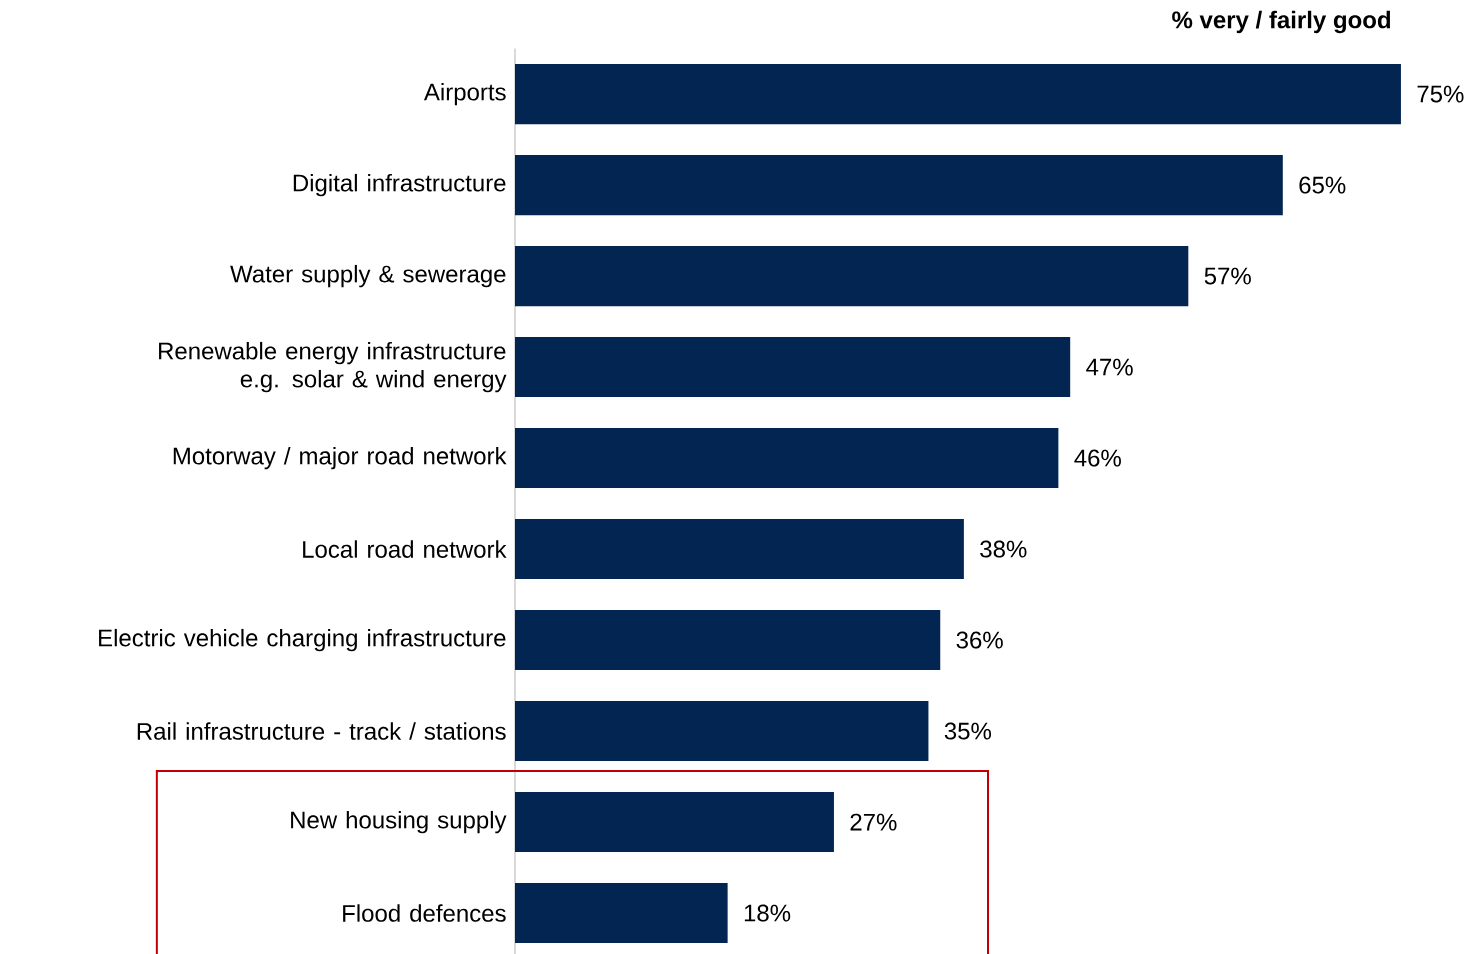 Image resolution: width=1484 pixels, height=954 pixels. What do you see at coordinates (399, 185) in the screenshot?
I see `y-tick-label: Digital infrastructure` at bounding box center [399, 185].